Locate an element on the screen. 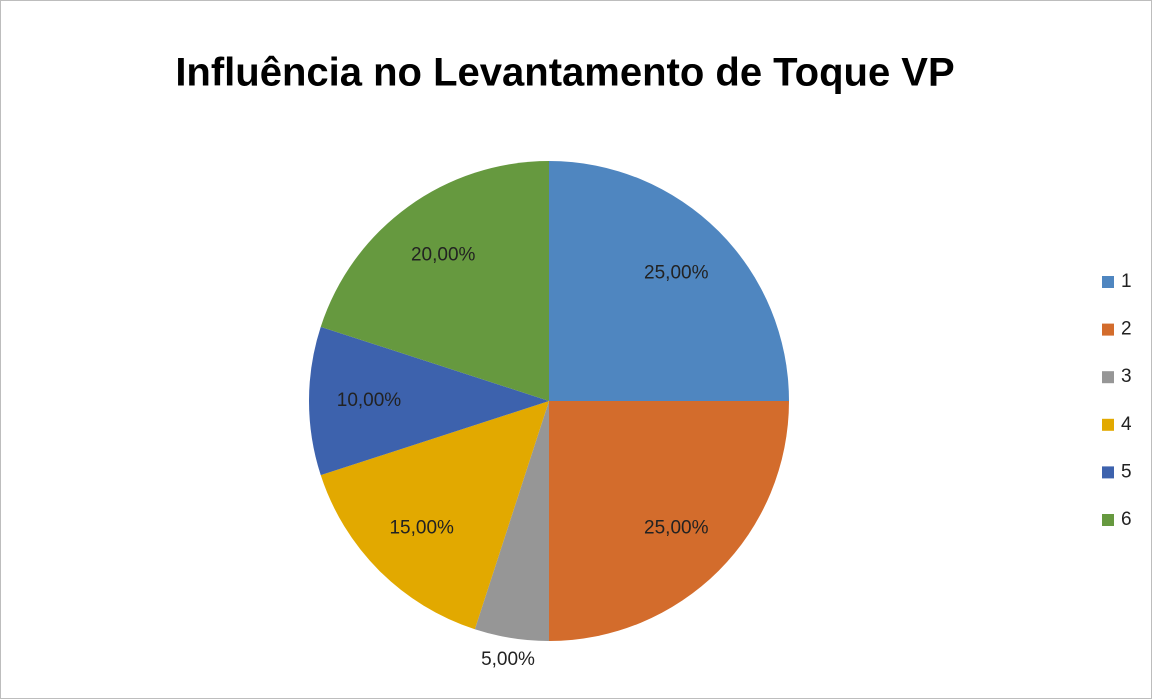 The image size is (1152, 699). legend-label: 1 is located at coordinates (1126, 281).